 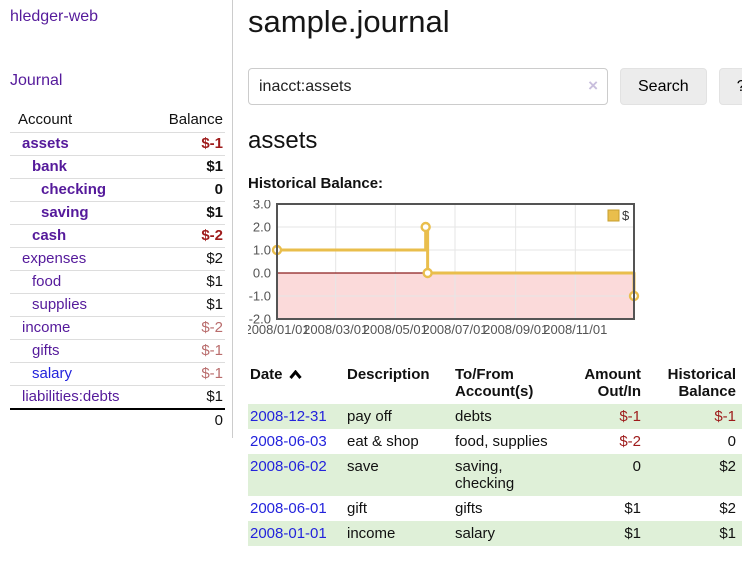 What do you see at coordinates (195, 119) in the screenshot?
I see `accounts-col-balance: Balance` at bounding box center [195, 119].